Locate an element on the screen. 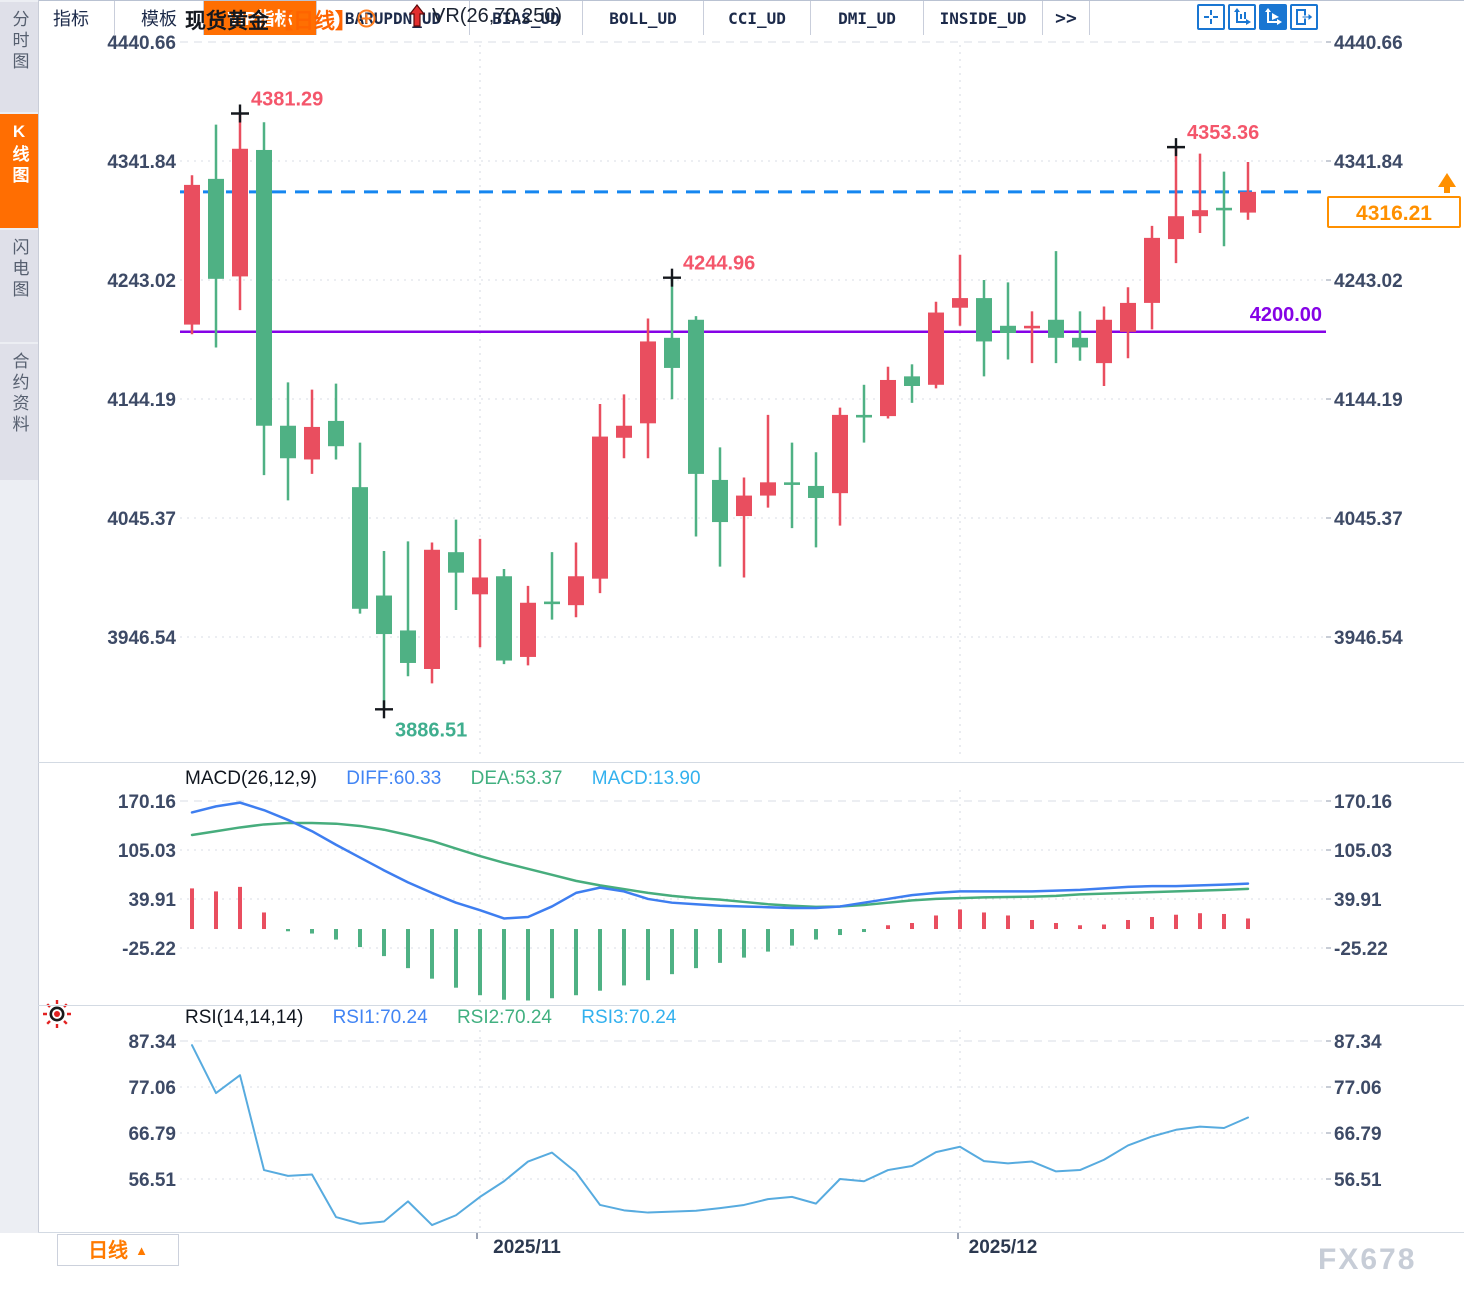  rsi-line is located at coordinates (720, 1135).